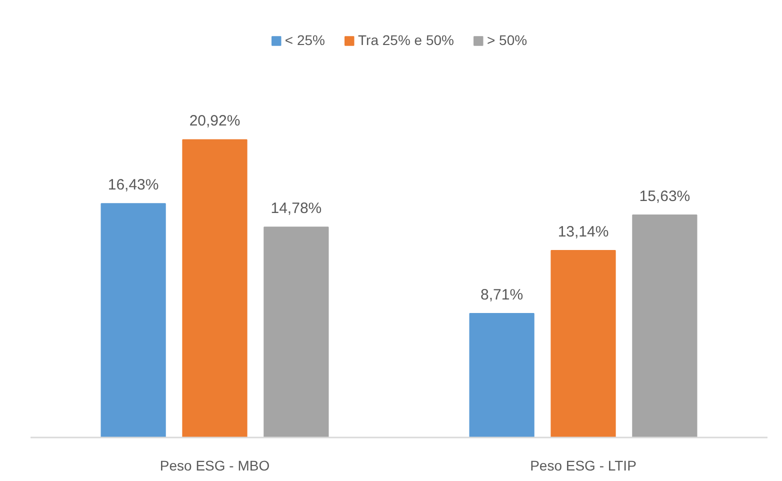  Describe the element at coordinates (215, 466) in the screenshot. I see `x-tick-label: Peso ESG - MBO` at that location.